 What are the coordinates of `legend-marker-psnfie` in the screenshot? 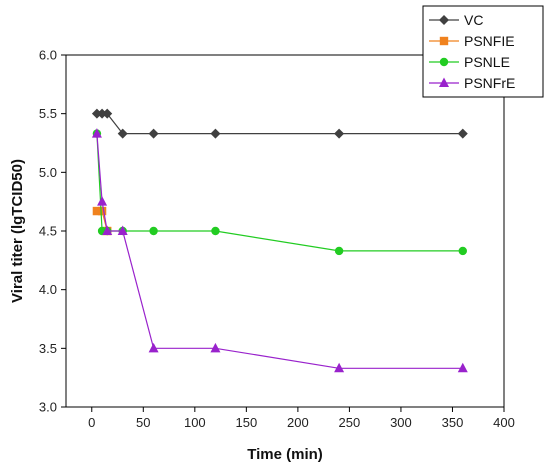 It's located at (444, 41).